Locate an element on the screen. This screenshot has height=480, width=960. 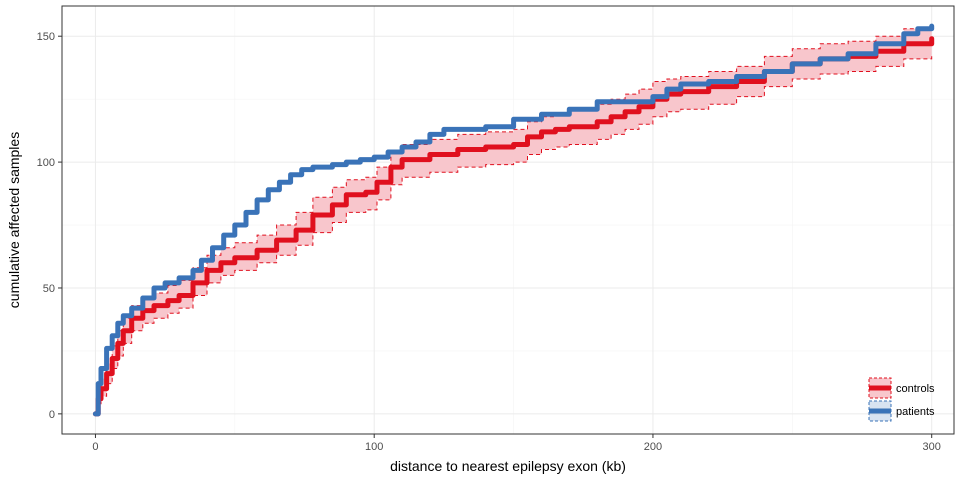
x-tick-label: 100 is located at coordinates (374, 447).